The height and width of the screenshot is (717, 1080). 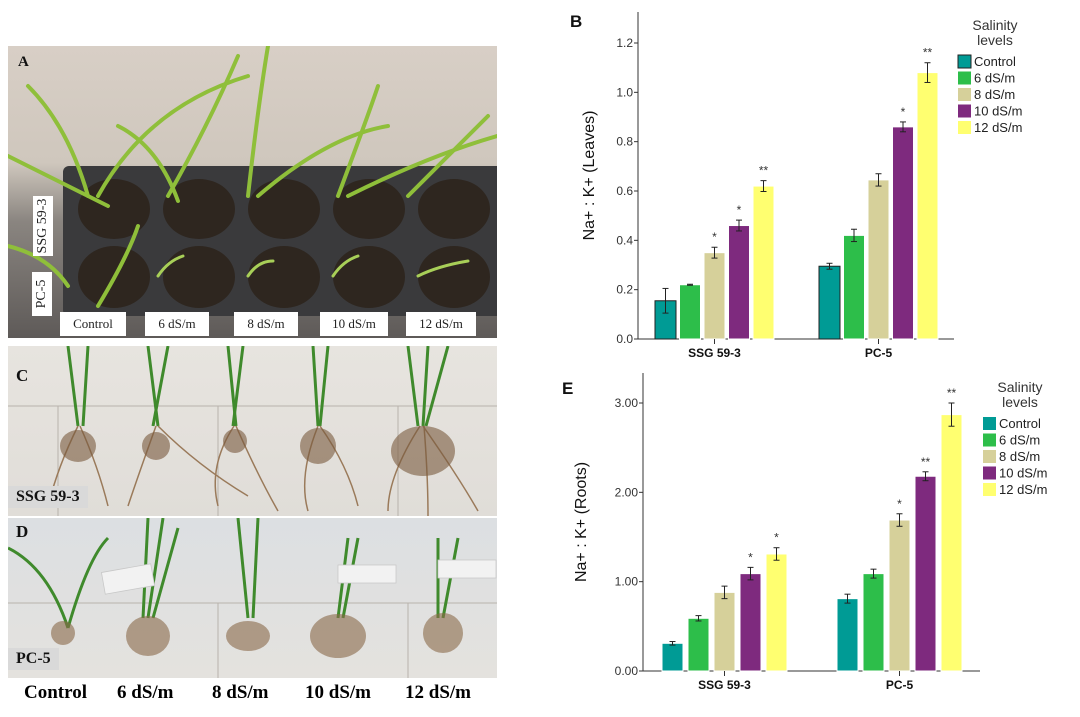 What do you see at coordinates (42, 294) in the screenshot?
I see `row-label-pc-5: PC-5` at bounding box center [42, 294].